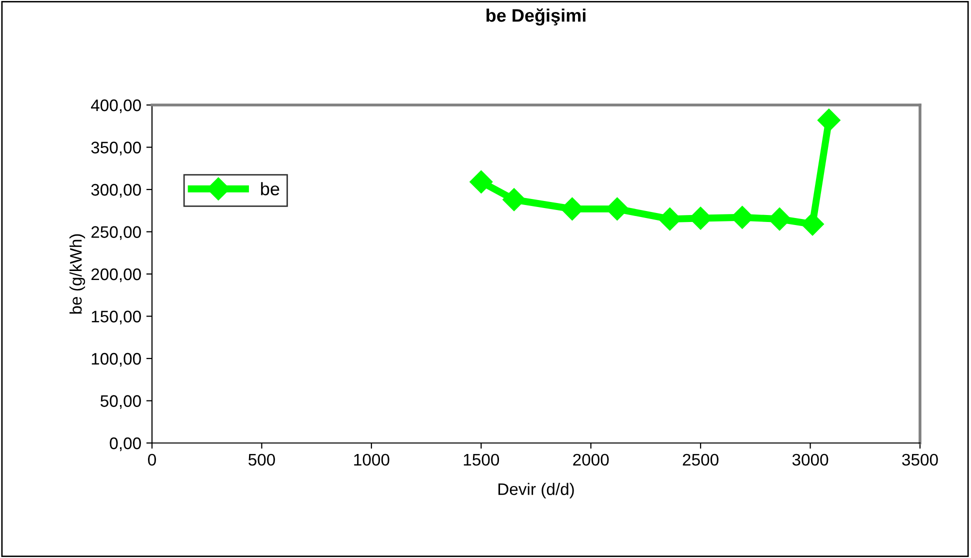 The width and height of the screenshot is (971, 558). Describe the element at coordinates (115, 106) in the screenshot. I see `y-tick-label: 400,00` at that location.